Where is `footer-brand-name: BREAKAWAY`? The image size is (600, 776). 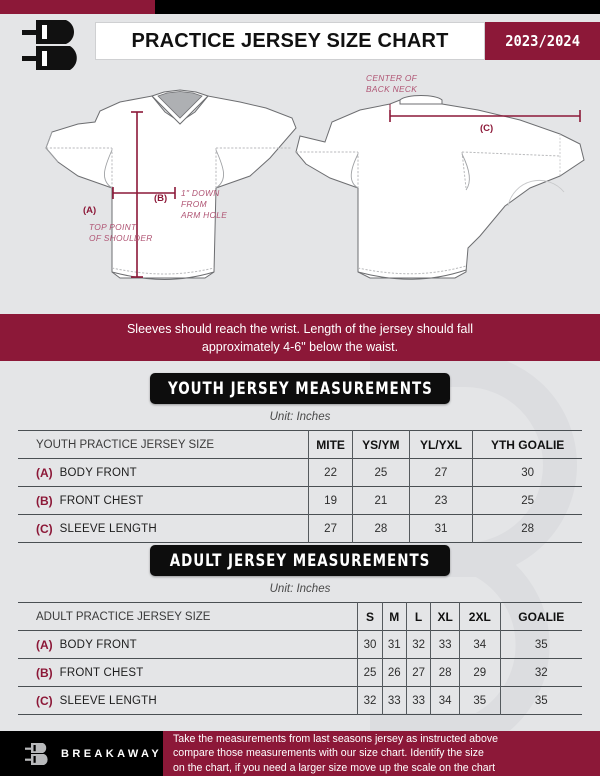 footer-brand-name: BREAKAWAY is located at coordinates (112, 753).